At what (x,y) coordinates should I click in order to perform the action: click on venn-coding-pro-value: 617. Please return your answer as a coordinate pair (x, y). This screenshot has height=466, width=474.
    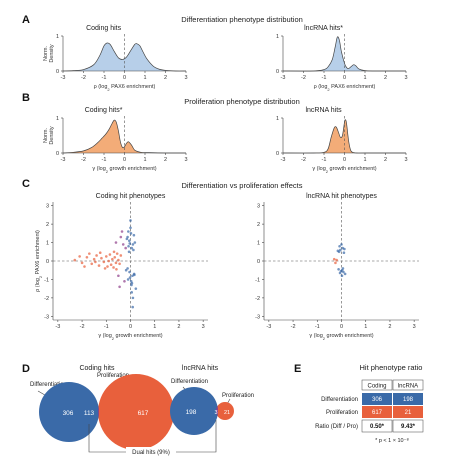
    Looking at the image, I should click on (143, 413).